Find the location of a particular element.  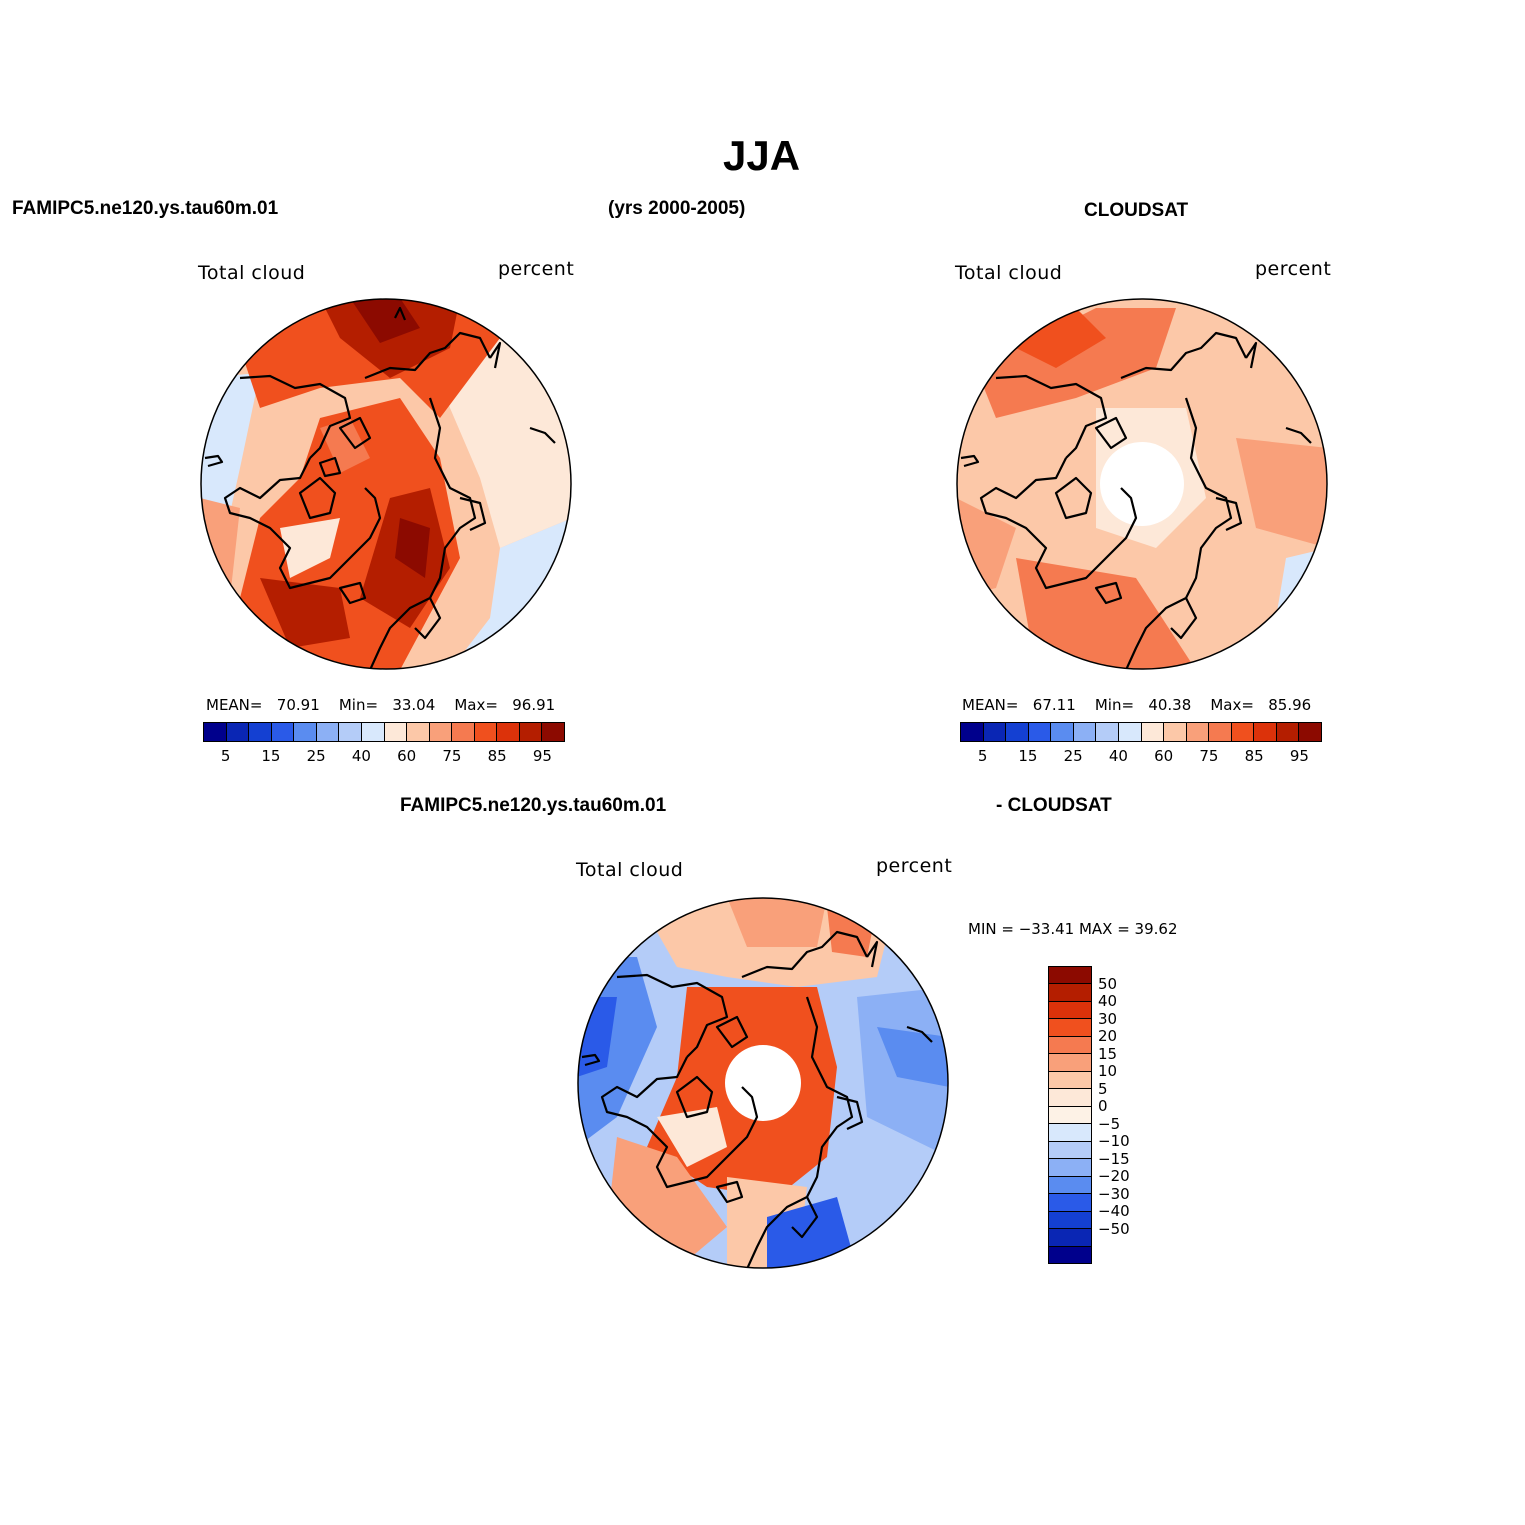

obs-colorbar is located at coordinates (1141, 732).